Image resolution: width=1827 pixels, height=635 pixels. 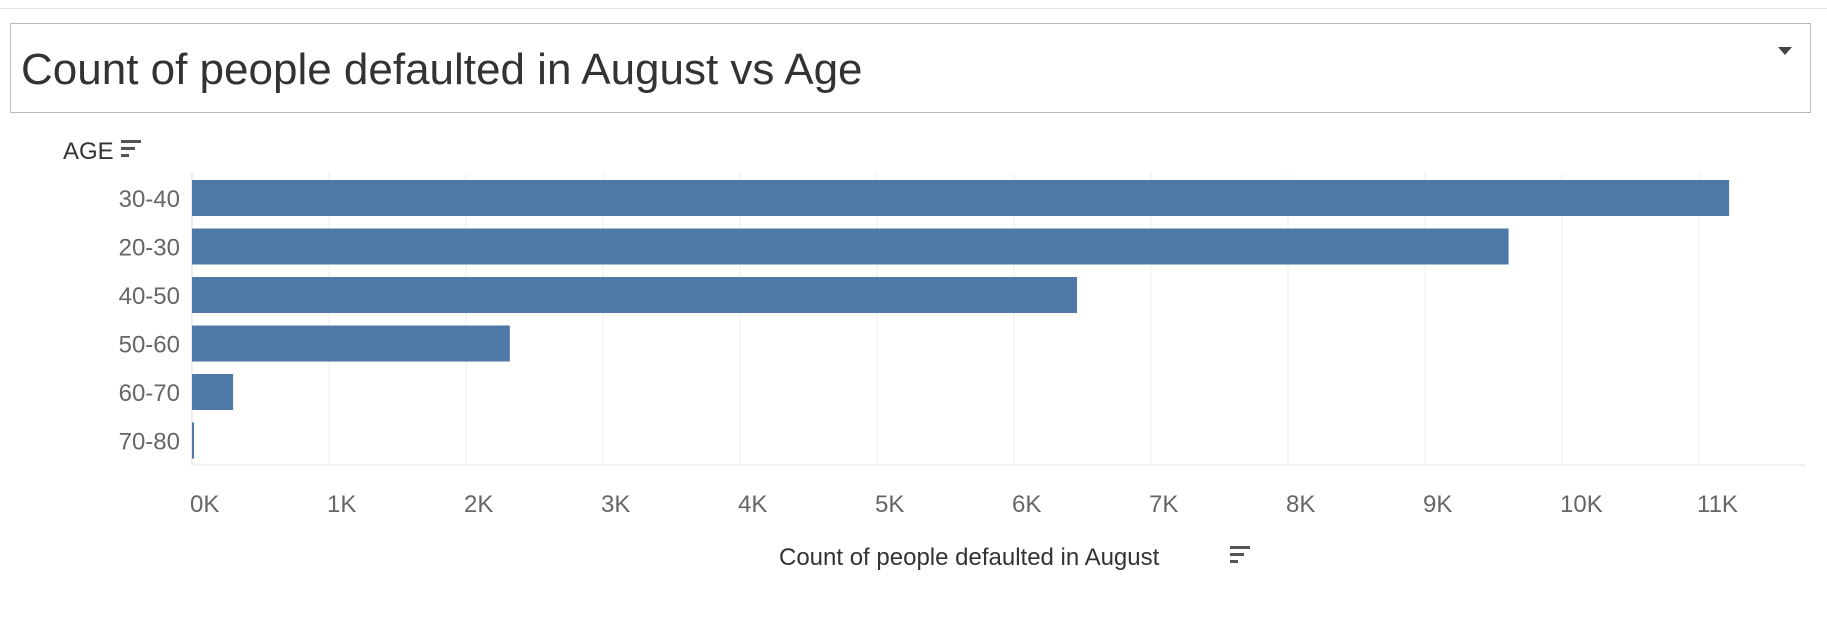 What do you see at coordinates (88, 151) in the screenshot?
I see `y-axis-title: AGE` at bounding box center [88, 151].